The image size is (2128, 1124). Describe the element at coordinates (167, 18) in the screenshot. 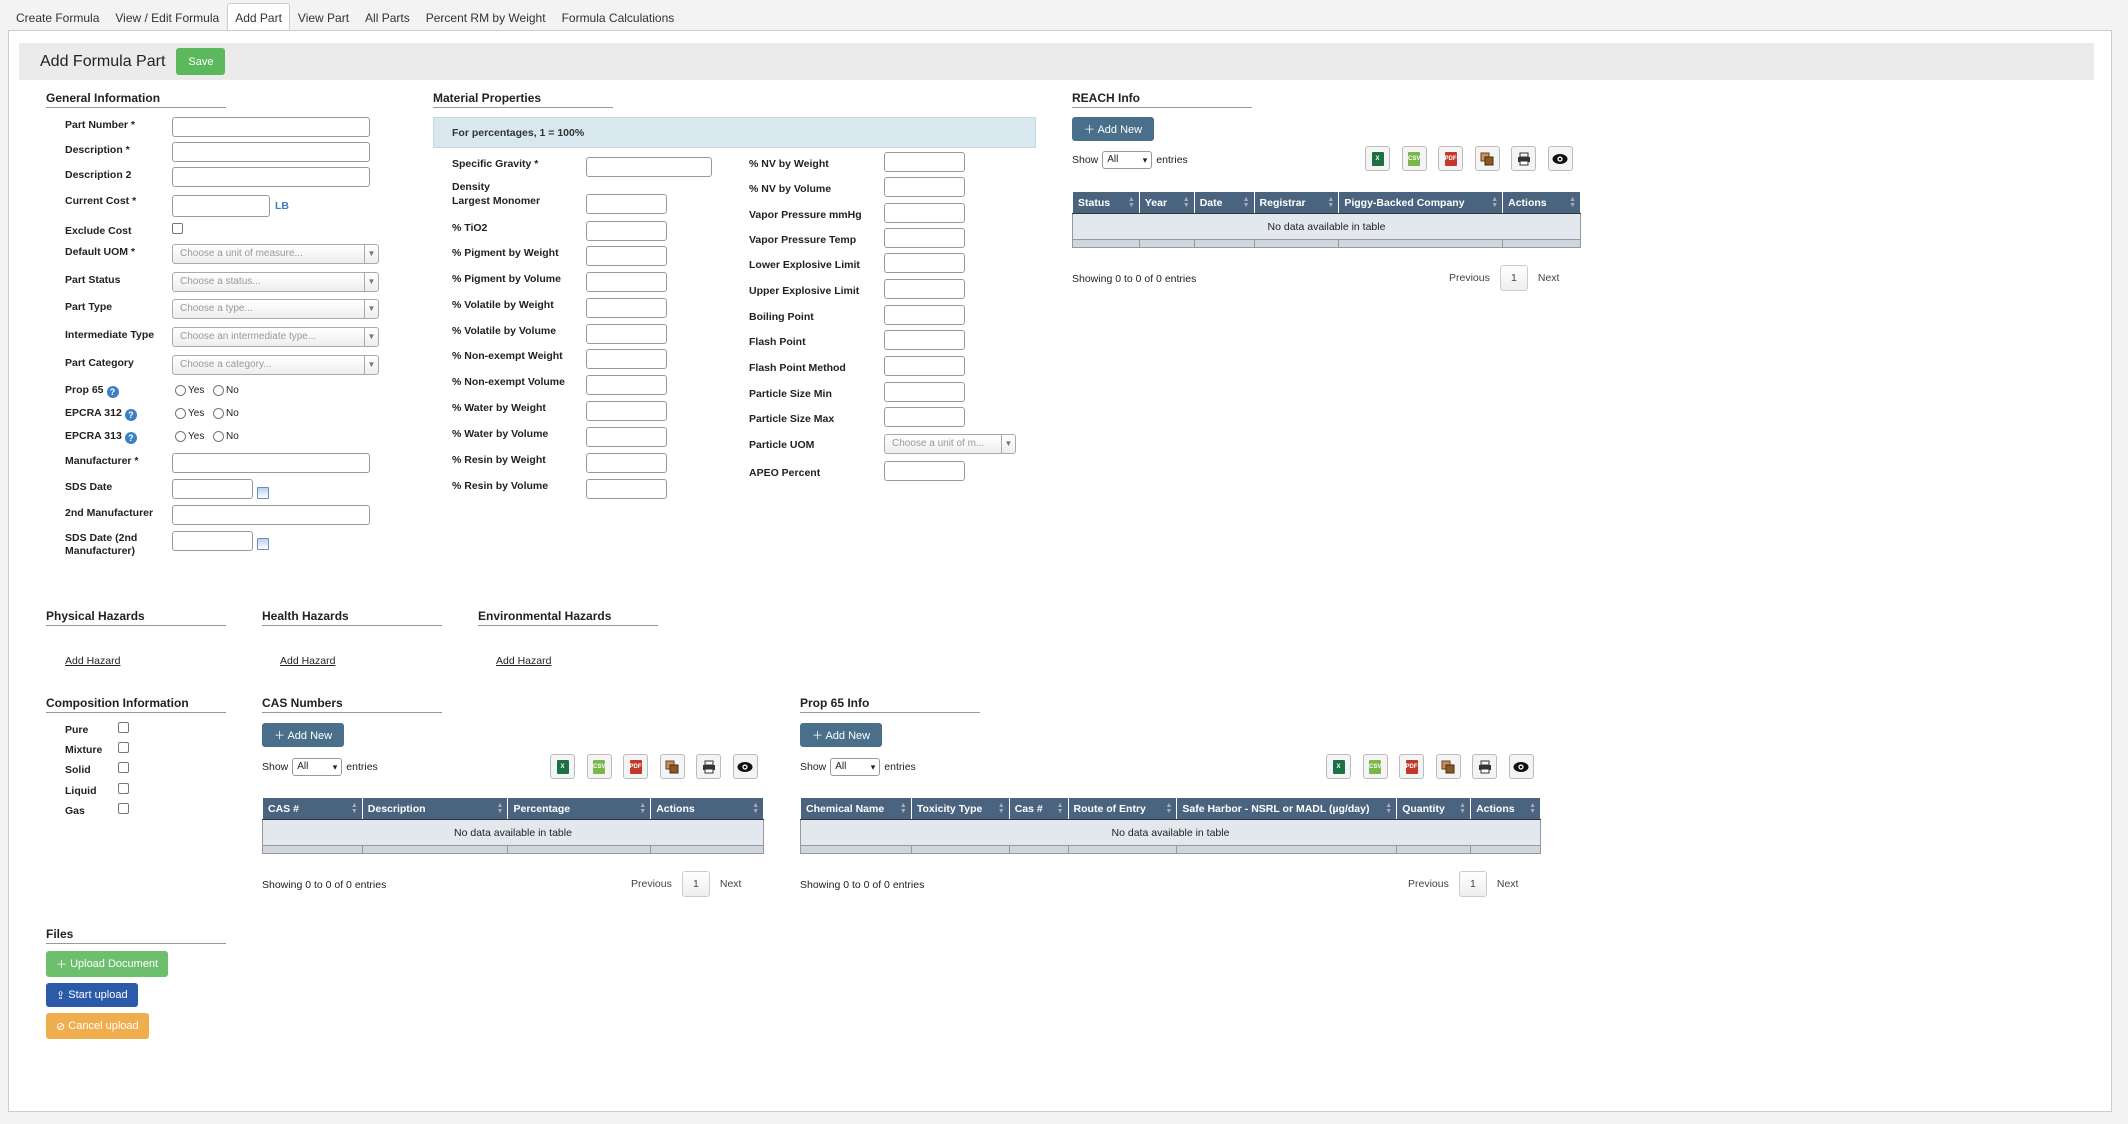

I see `tab-view-edit-formula: View / Edit Formula` at that location.